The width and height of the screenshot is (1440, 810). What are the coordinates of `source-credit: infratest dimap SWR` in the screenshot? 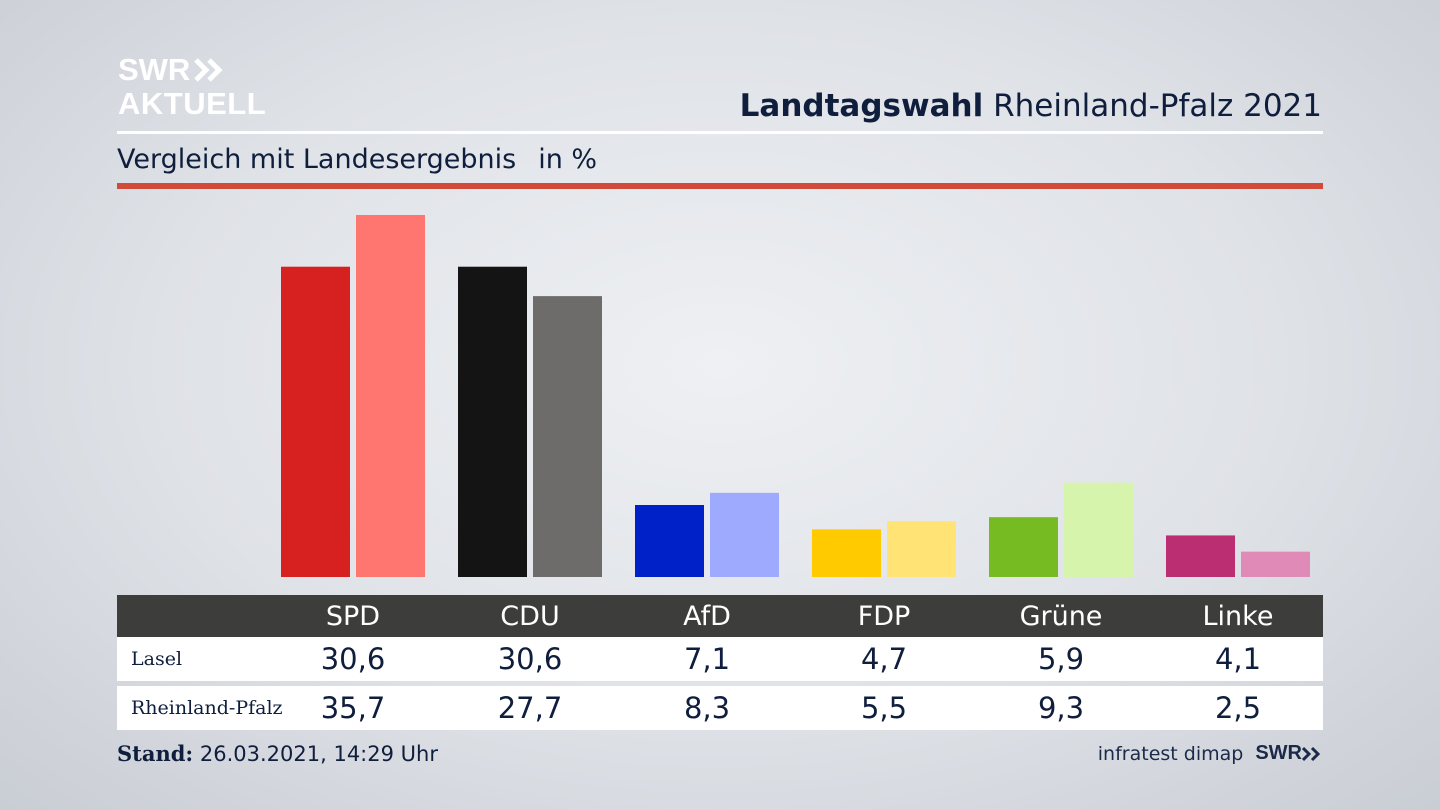 It's located at (1210, 753).